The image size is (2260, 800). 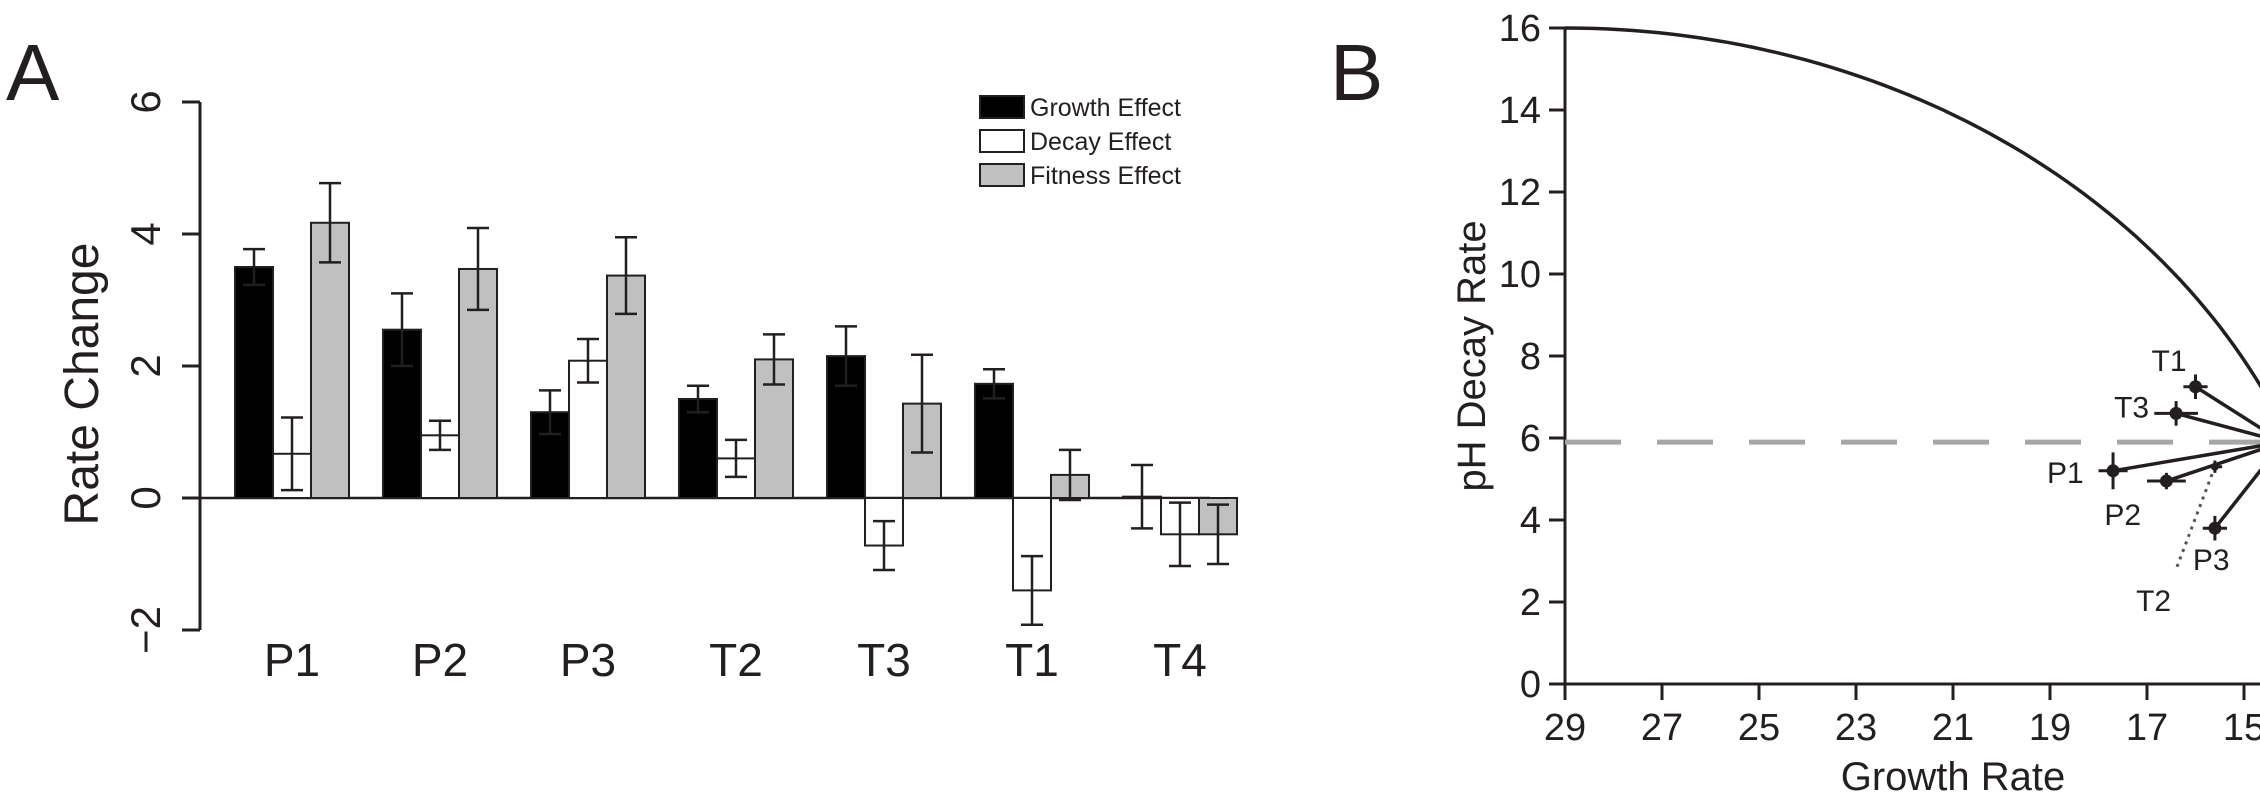 What do you see at coordinates (1520, 29) in the screenshot?
I see `y-tick-label: 16` at bounding box center [1520, 29].